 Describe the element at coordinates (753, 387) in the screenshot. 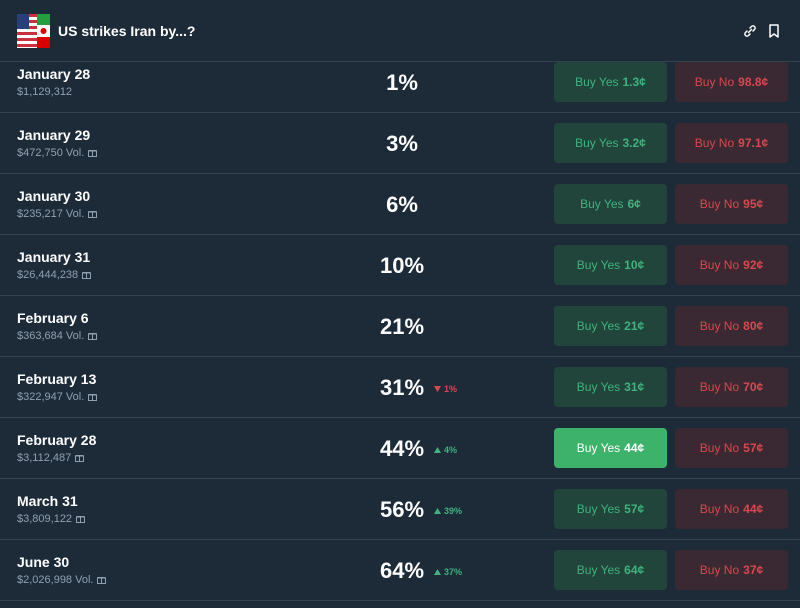

I see `button-price: 70¢` at that location.